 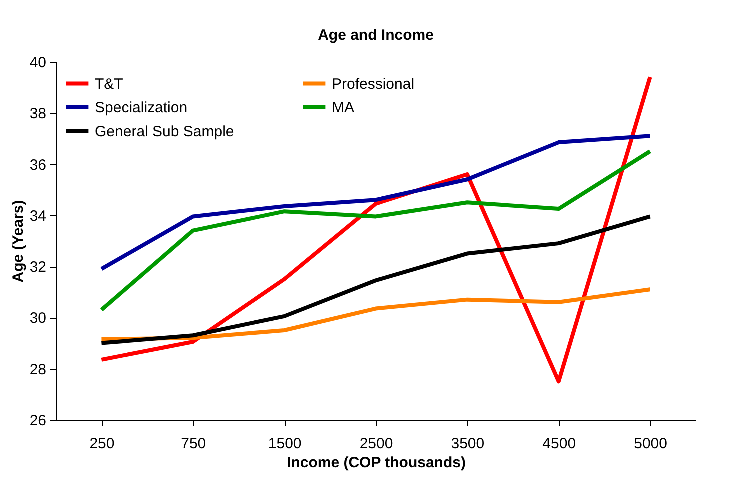 I want to click on chart-title: Age and Income, so click(x=376, y=35).